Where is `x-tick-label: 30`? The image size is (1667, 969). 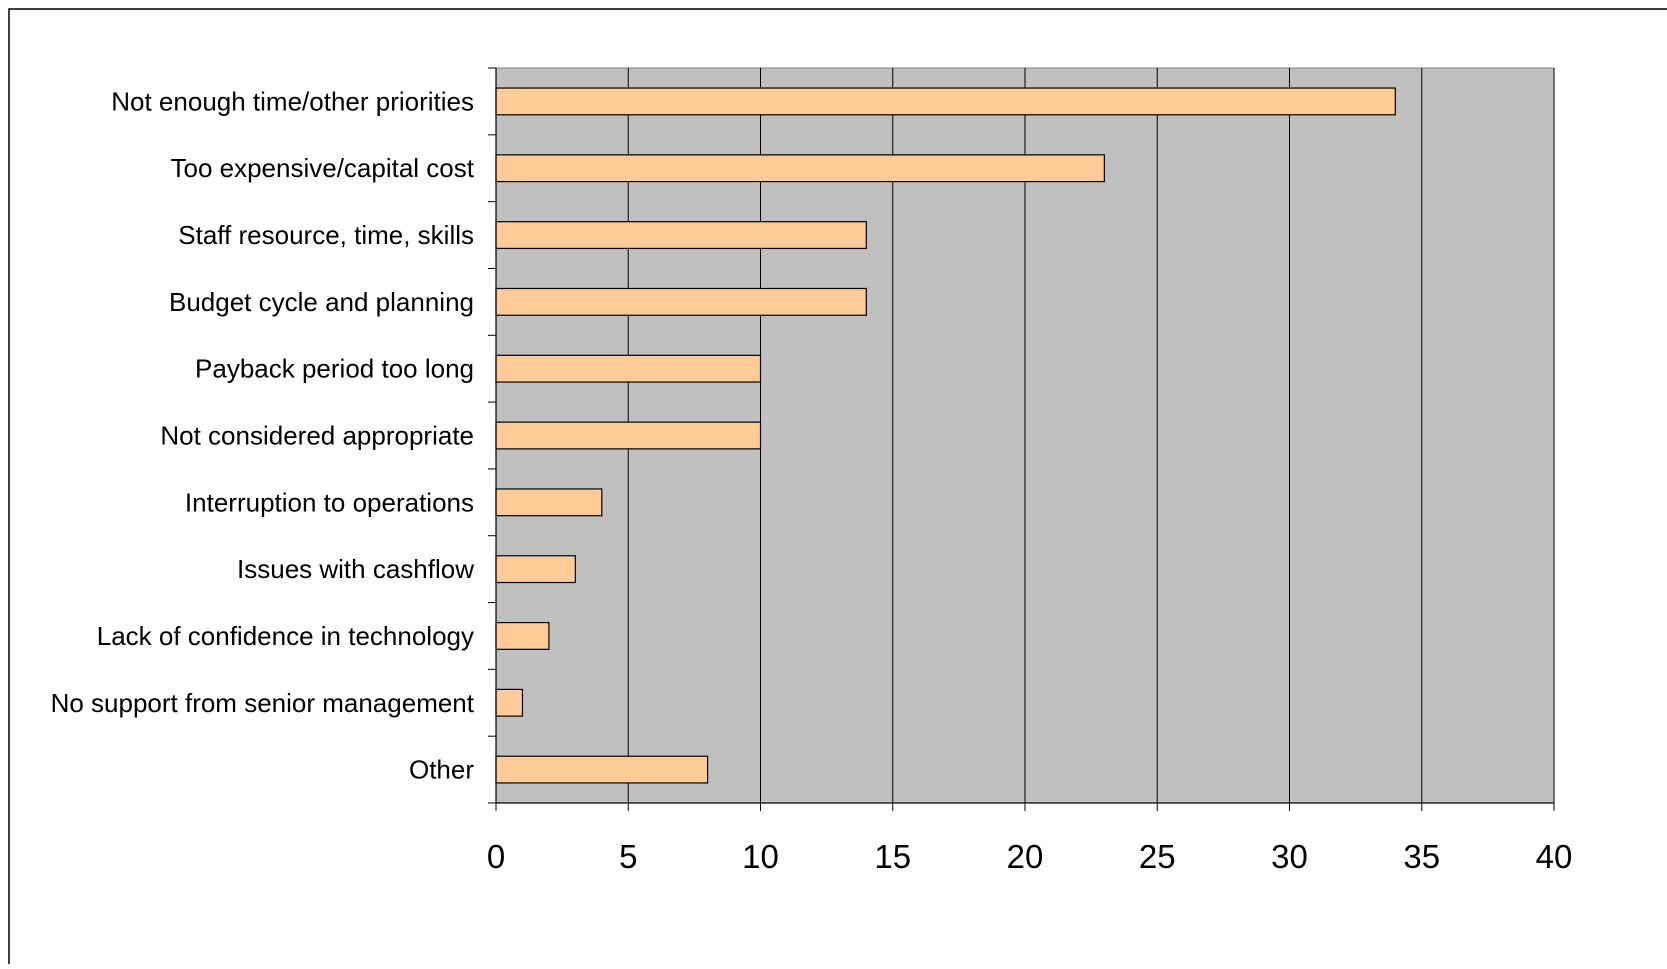 x-tick-label: 30 is located at coordinates (1289, 856).